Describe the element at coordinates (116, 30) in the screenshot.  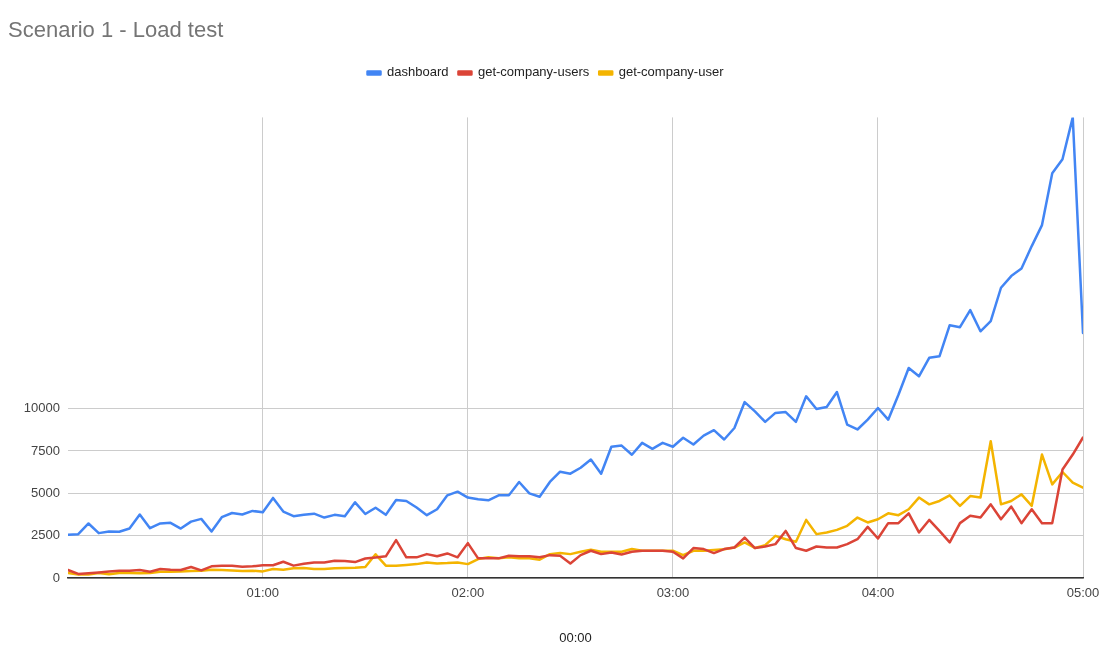
I see `chart-title: Scenario 1 - Load test` at that location.